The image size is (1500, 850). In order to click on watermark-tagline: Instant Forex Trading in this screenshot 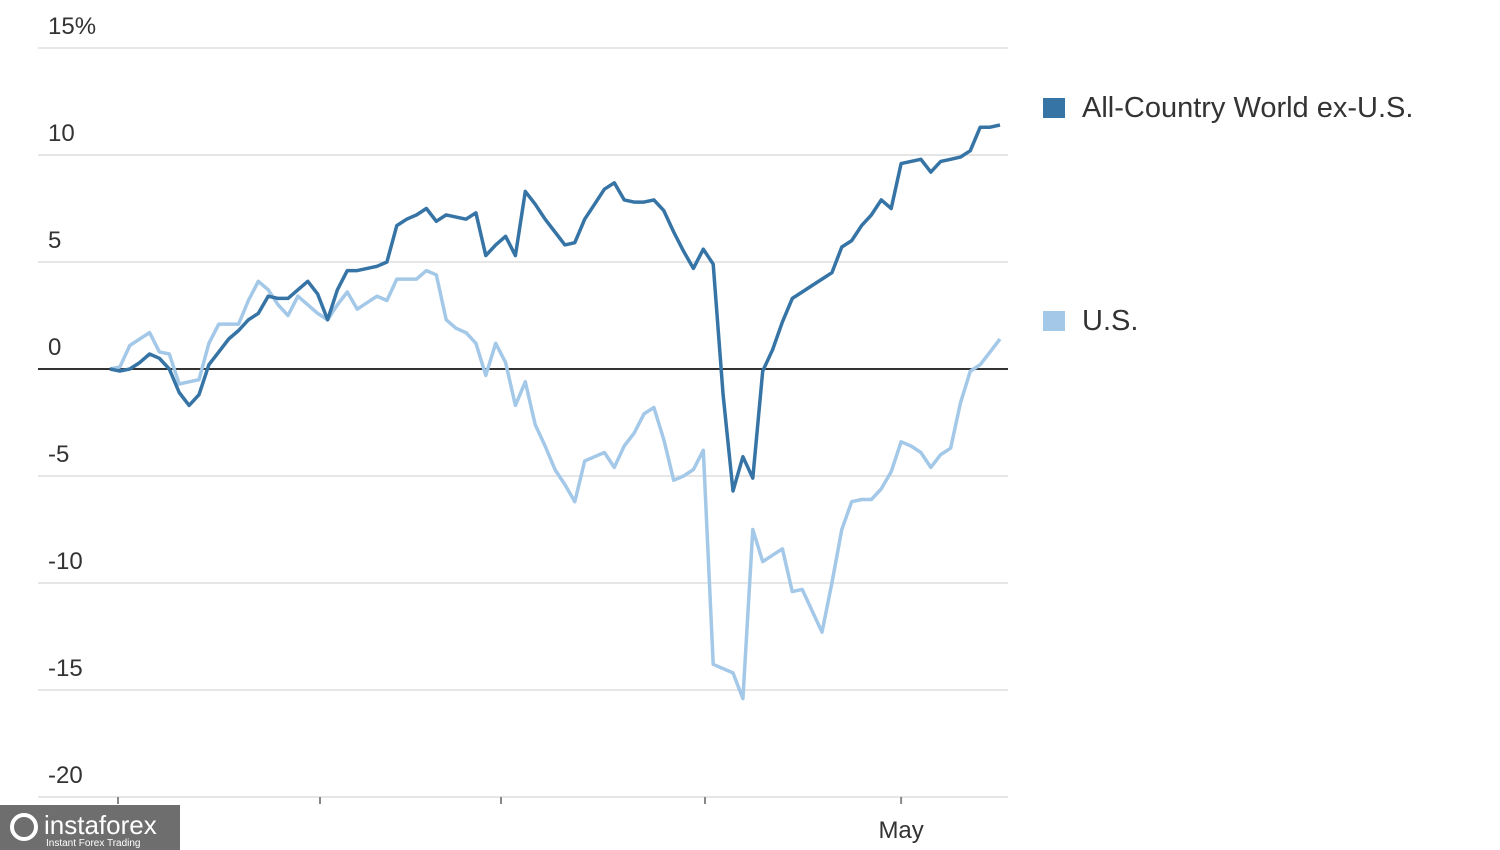, I will do `click(93, 843)`.